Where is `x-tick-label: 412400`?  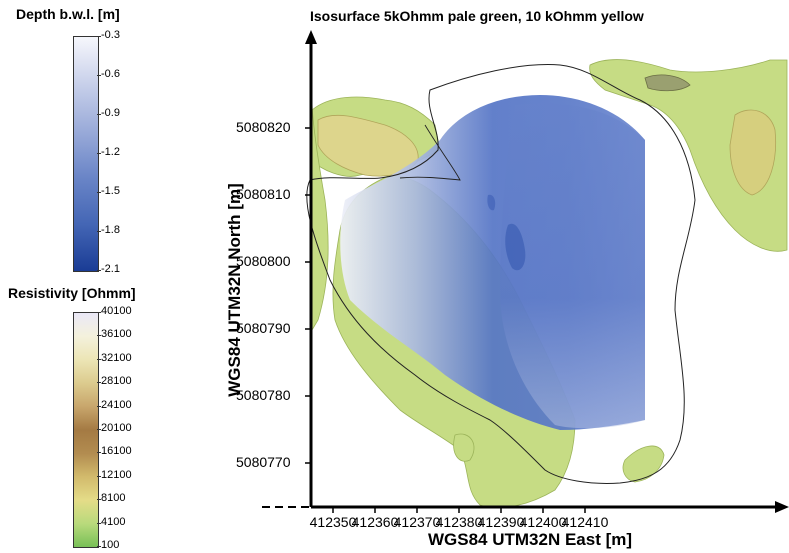 x-tick-label: 412400 is located at coordinates (543, 522).